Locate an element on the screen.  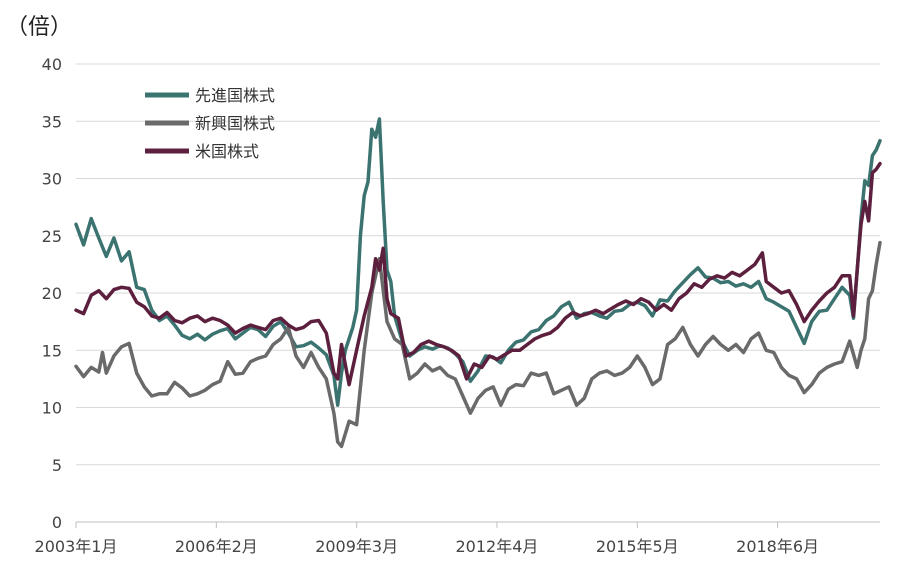
unit-label: （倍） is located at coordinates (39, 27).